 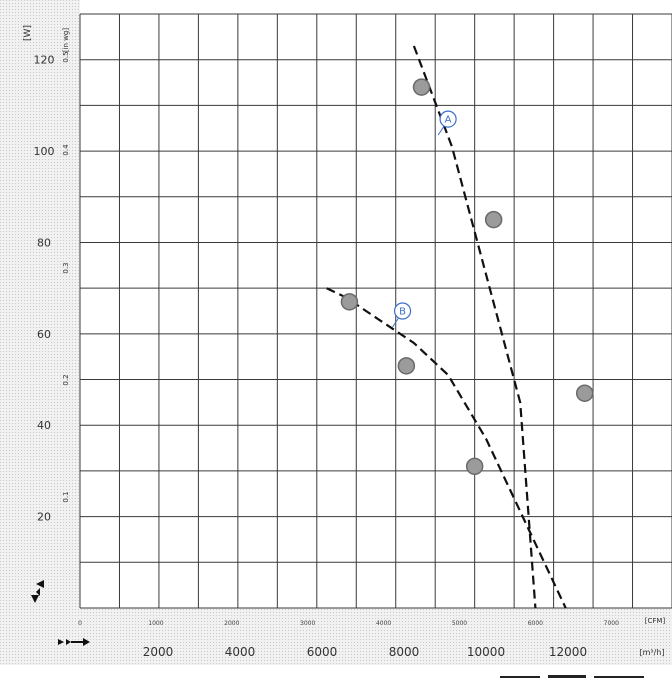 I want to click on y-tick-label-w: 40, so click(x=44, y=425).